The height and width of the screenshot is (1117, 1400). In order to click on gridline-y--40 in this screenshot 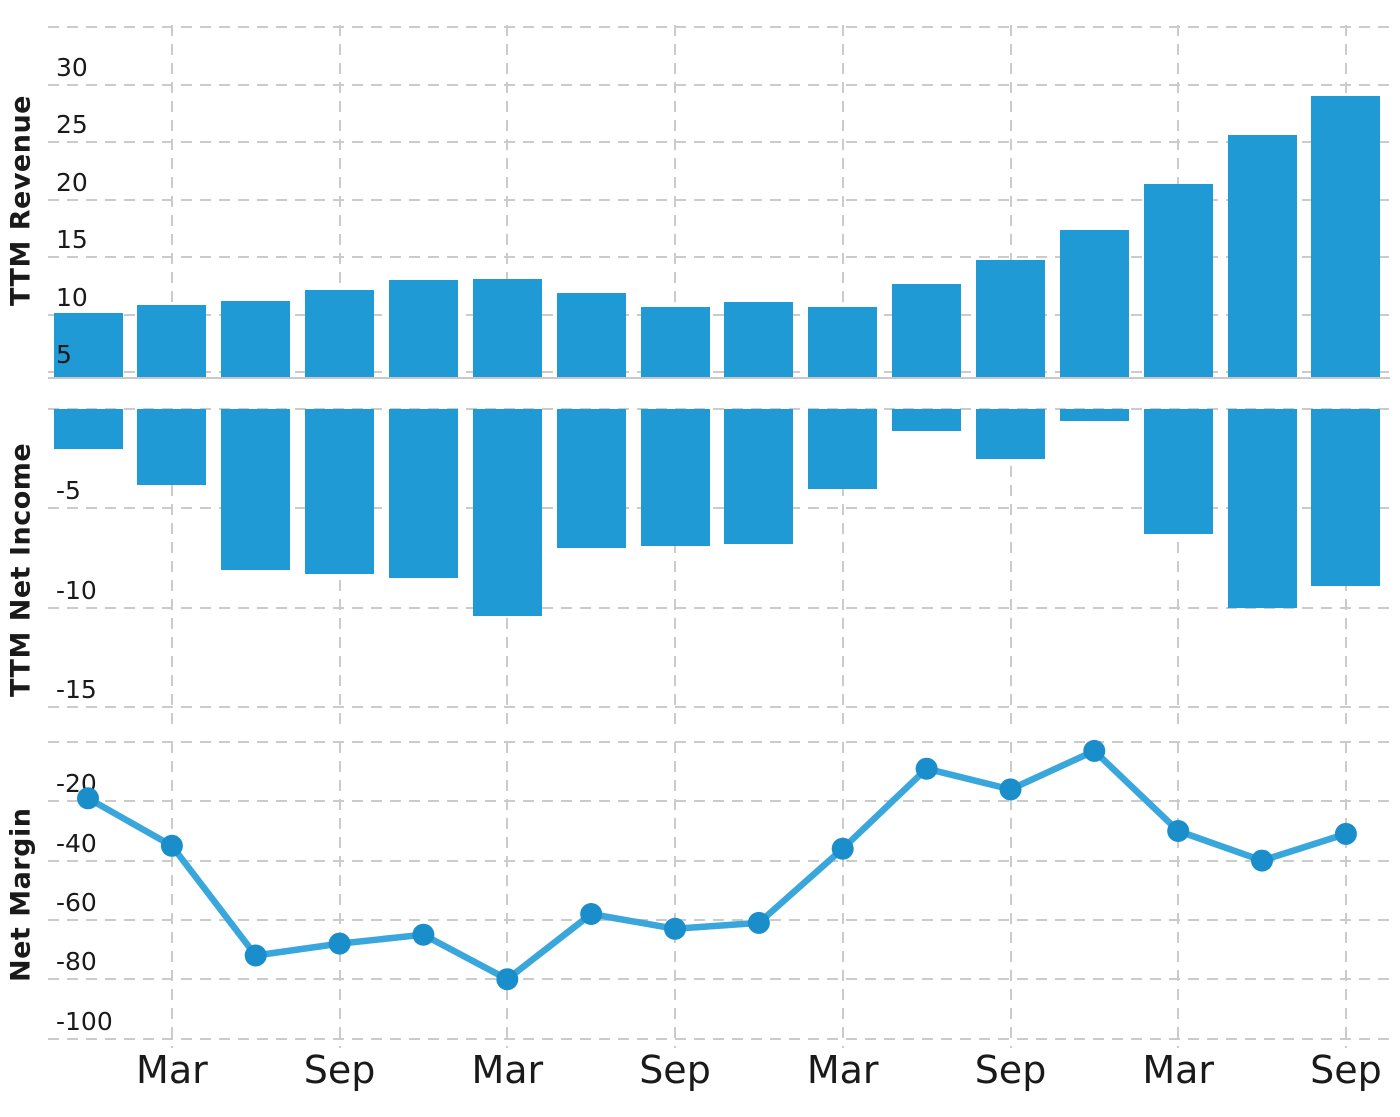, I will do `click(719, 860)`.